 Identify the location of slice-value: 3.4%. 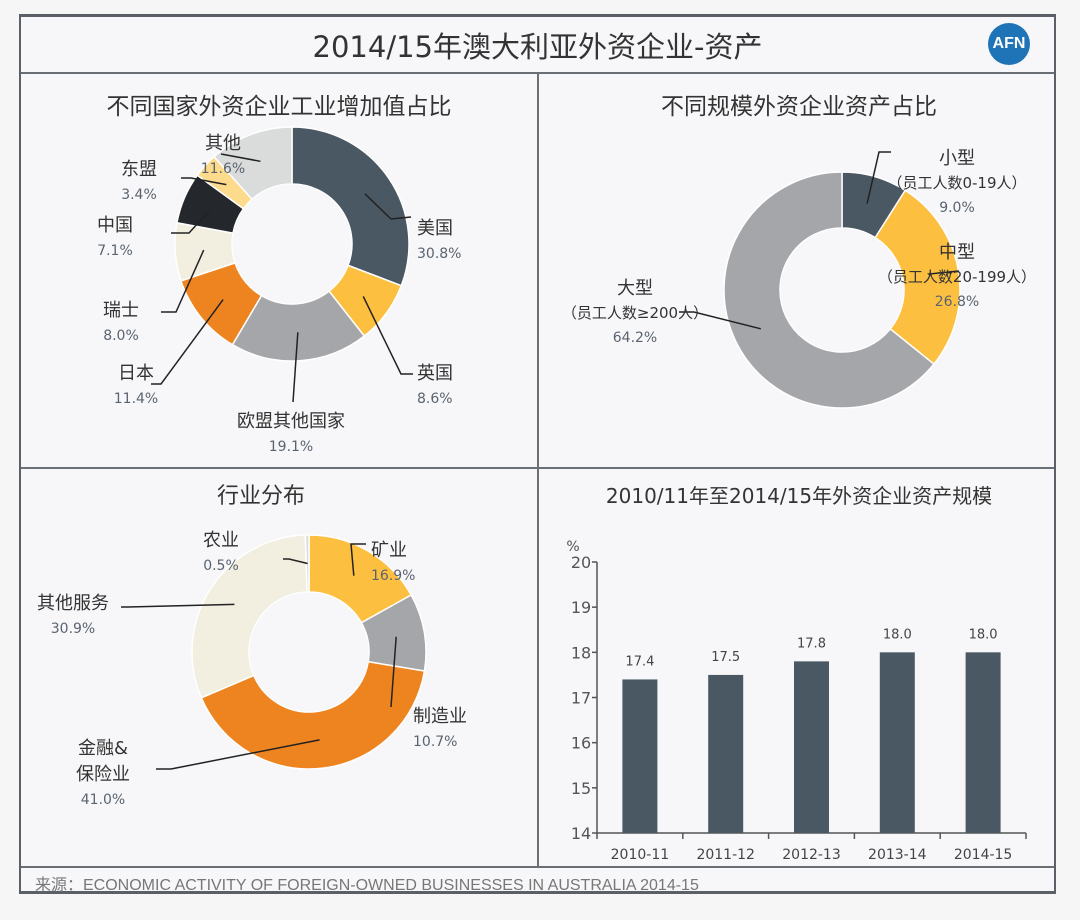
(139, 195).